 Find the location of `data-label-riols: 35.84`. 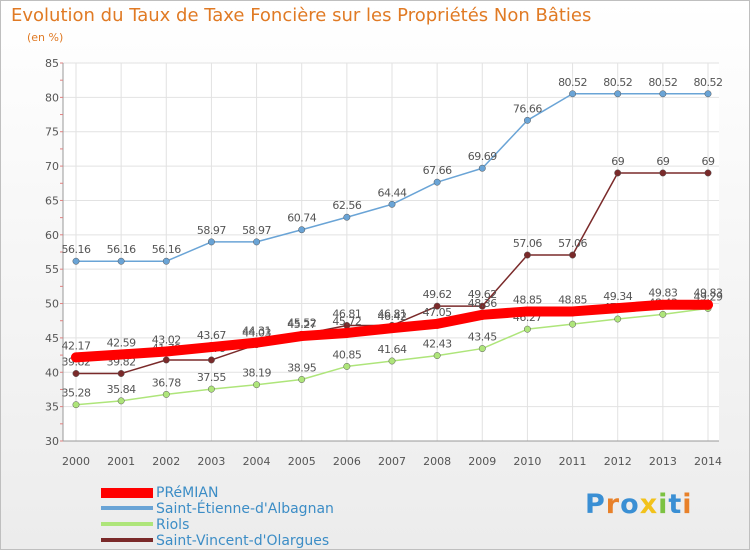

data-label-riols: 35.84 is located at coordinates (121, 389).